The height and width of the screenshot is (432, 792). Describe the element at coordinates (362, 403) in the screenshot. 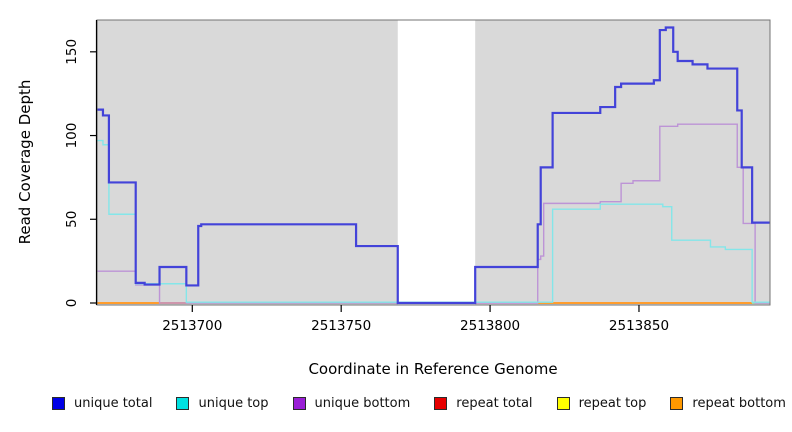

I see `legend-label: unique bottom` at that location.